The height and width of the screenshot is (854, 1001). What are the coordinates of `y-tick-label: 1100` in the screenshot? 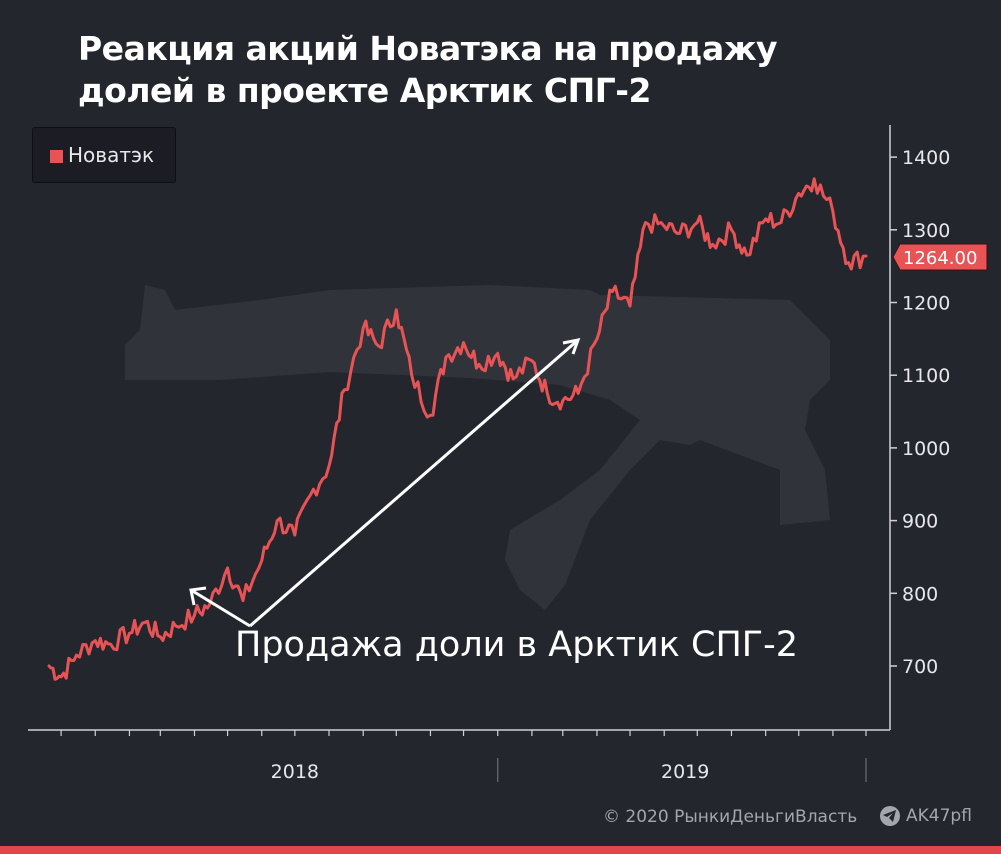 It's located at (926, 376).